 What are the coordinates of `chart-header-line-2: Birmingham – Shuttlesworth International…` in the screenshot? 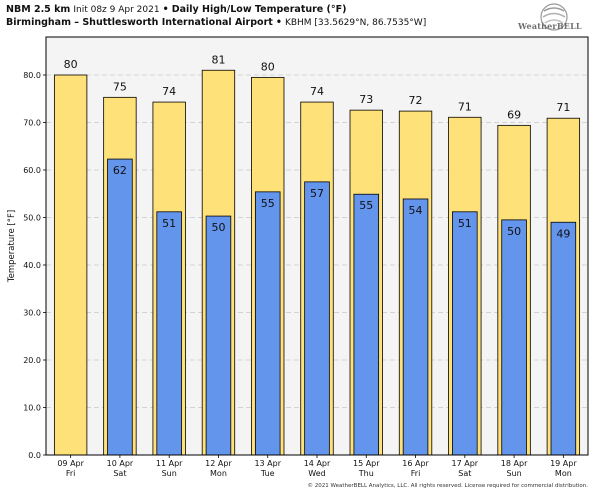 It's located at (216, 22).